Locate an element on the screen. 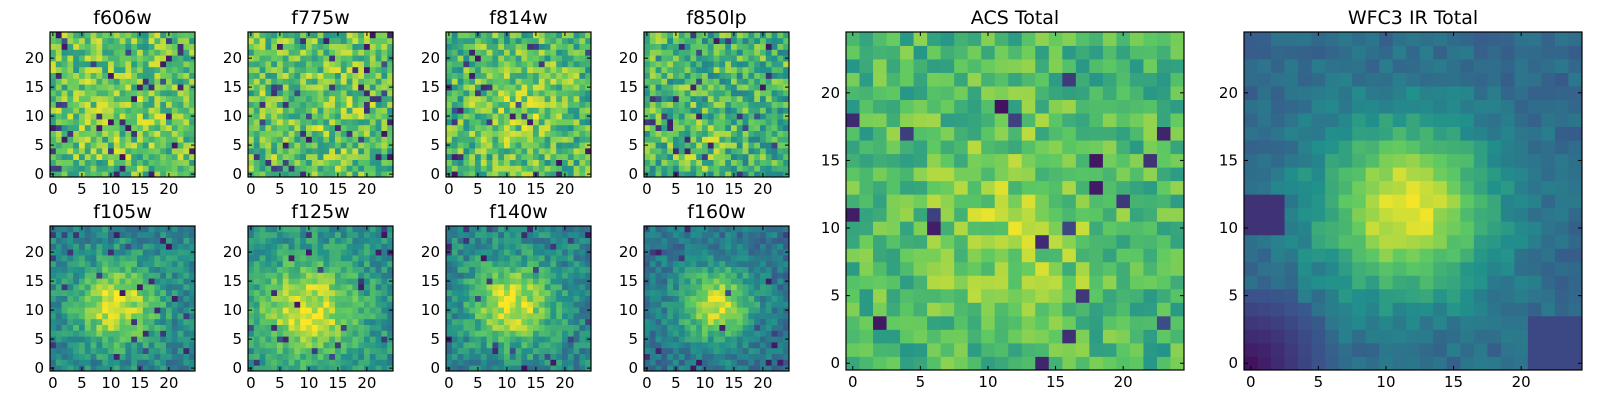  x-tick-label: 20 is located at coordinates (366, 189).